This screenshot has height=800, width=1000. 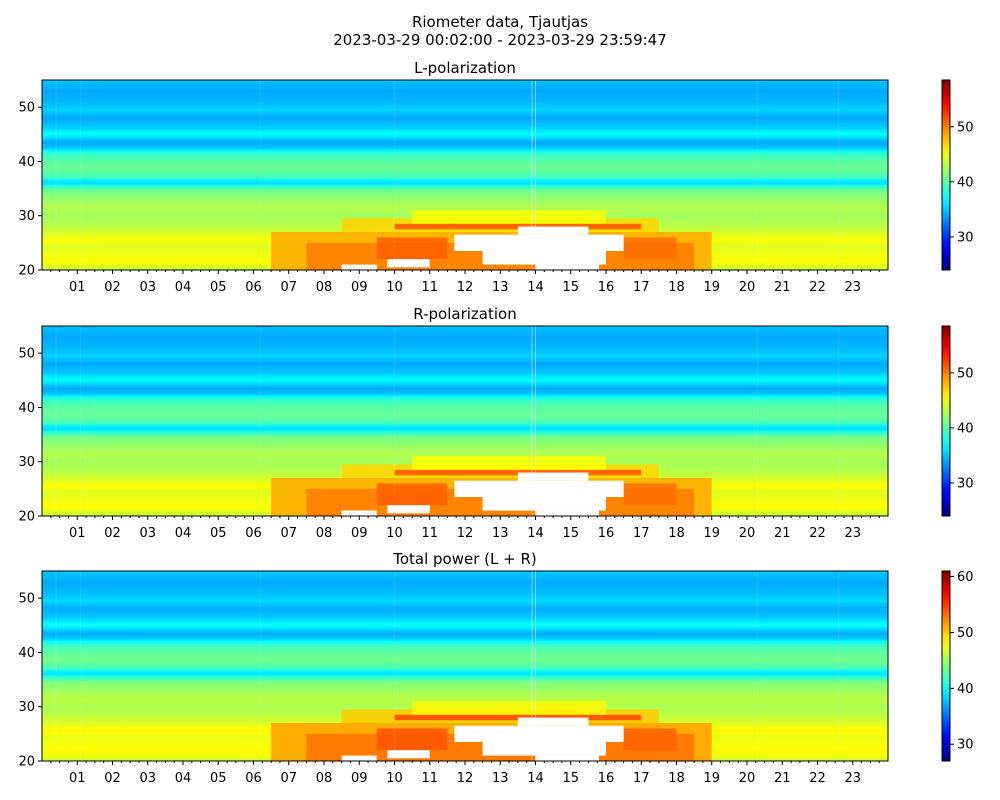 What do you see at coordinates (965, 577) in the screenshot?
I see `colorbar-tick-label: 60` at bounding box center [965, 577].